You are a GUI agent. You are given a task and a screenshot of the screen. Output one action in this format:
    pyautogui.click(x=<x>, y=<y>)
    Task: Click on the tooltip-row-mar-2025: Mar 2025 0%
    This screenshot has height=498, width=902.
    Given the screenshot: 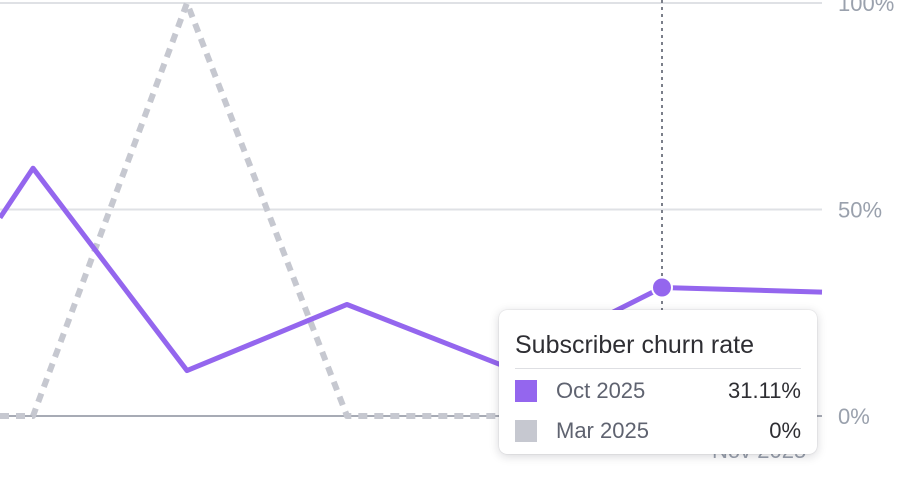 What is the action you would take?
    pyautogui.click(x=658, y=431)
    